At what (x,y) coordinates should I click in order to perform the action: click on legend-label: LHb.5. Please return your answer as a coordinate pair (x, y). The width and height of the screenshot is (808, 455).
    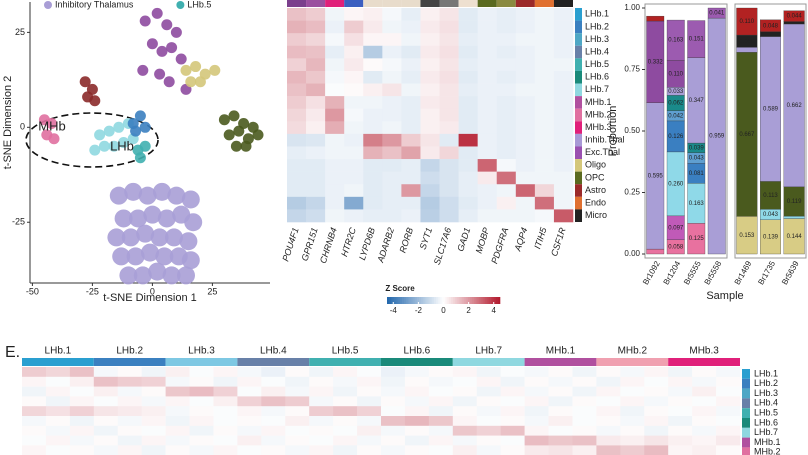
    Looking at the image, I should click on (199, 4).